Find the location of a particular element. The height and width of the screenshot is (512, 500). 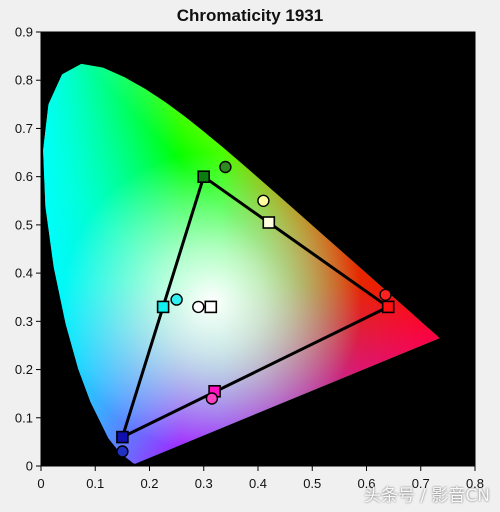

x-tick-label: 0.6 is located at coordinates (366, 483).